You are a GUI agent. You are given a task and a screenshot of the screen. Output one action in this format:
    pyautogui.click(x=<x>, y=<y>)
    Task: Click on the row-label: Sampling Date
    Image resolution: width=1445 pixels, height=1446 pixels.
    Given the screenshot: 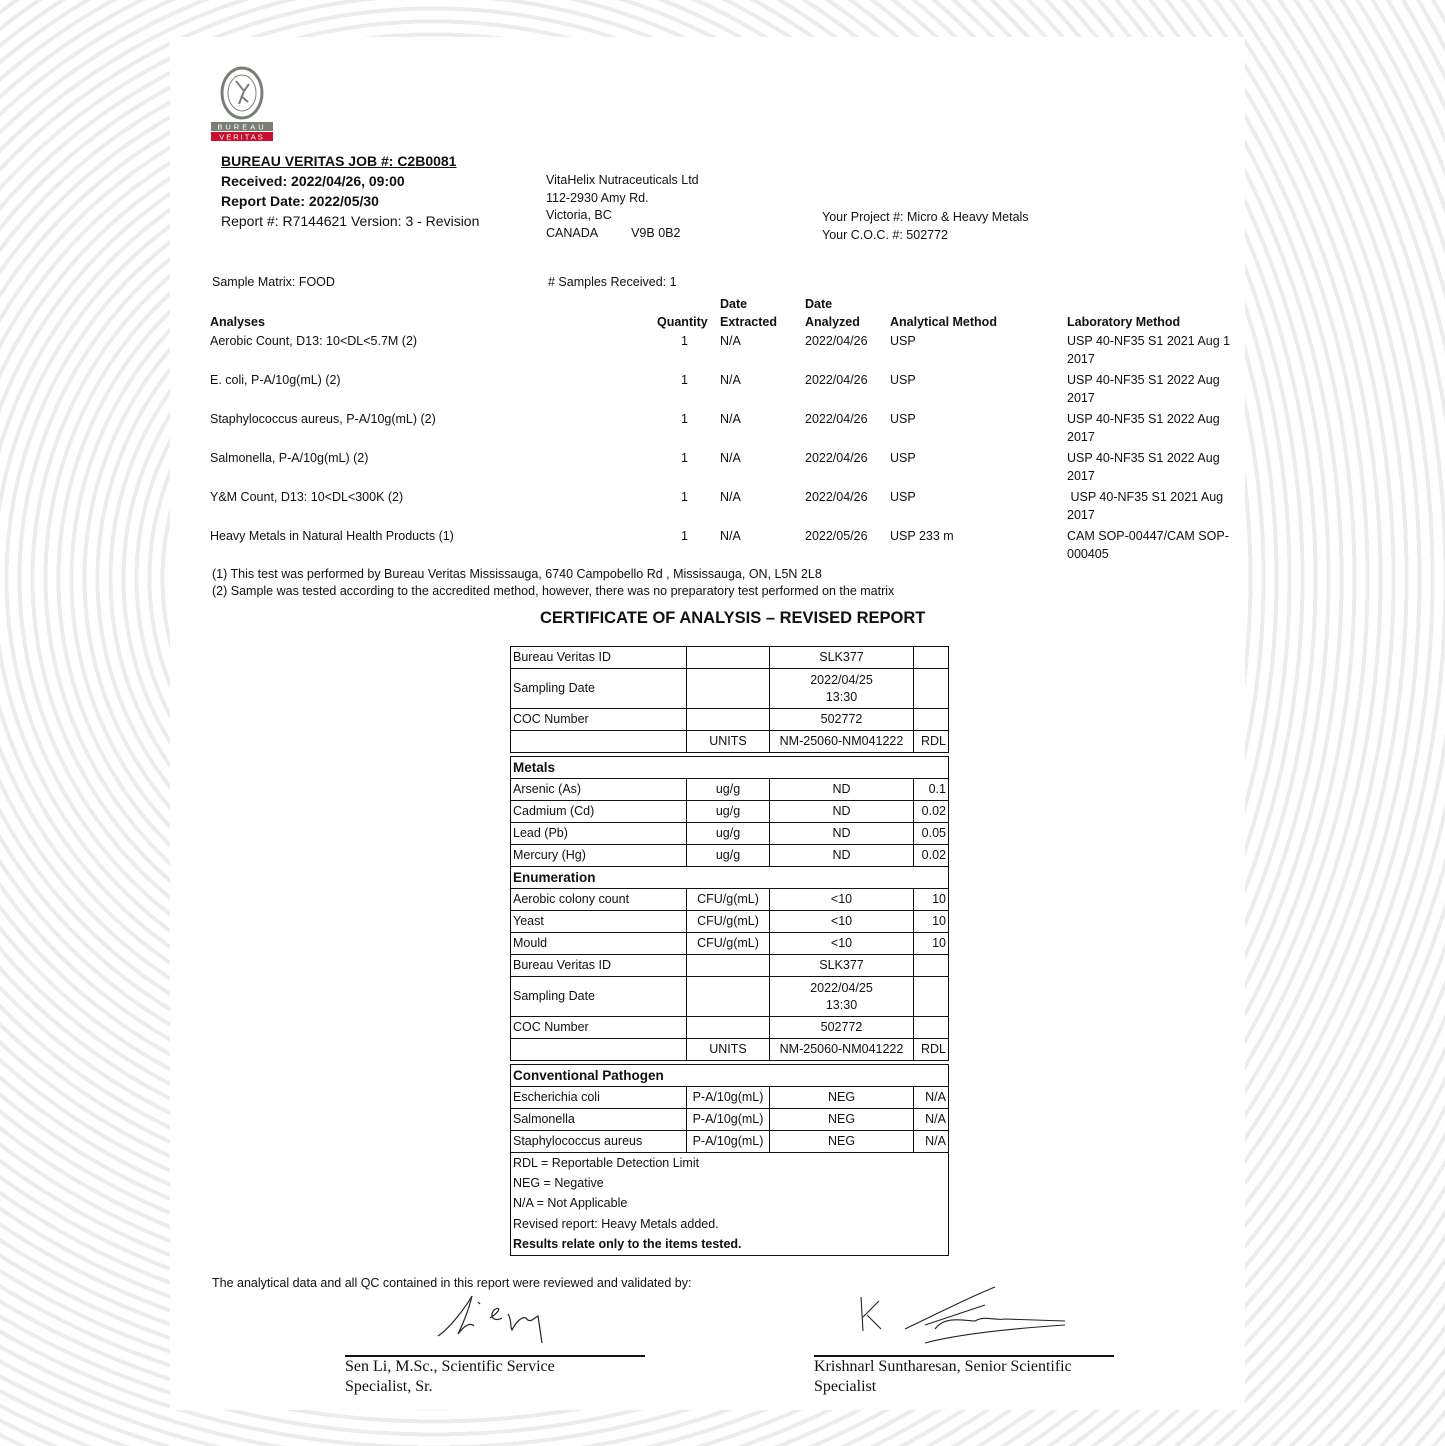 What is the action you would take?
    pyautogui.click(x=598, y=688)
    